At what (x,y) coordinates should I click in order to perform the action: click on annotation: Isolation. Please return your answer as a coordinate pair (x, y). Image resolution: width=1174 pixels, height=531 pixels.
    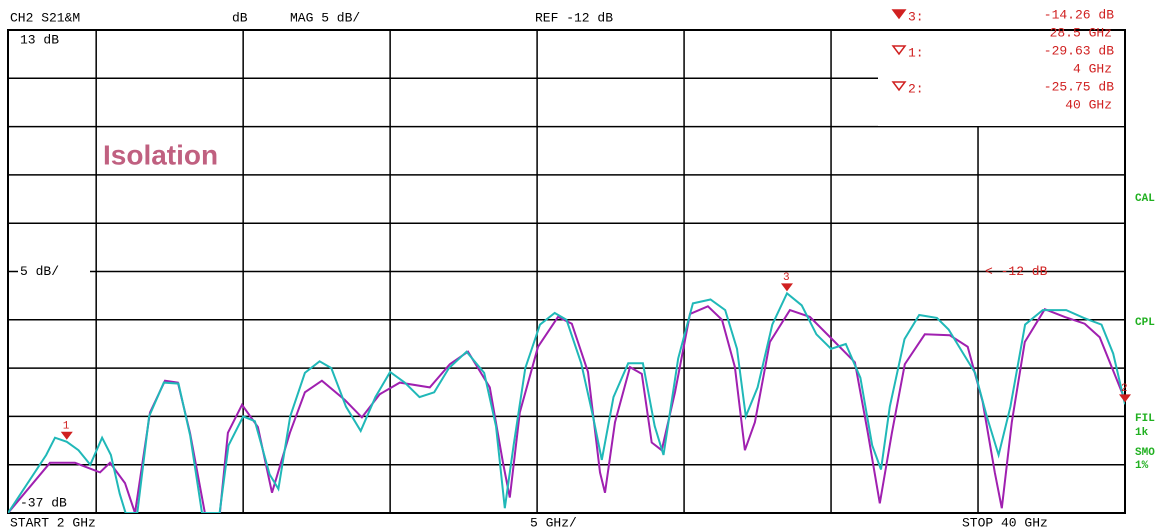
    Looking at the image, I should click on (160, 154).